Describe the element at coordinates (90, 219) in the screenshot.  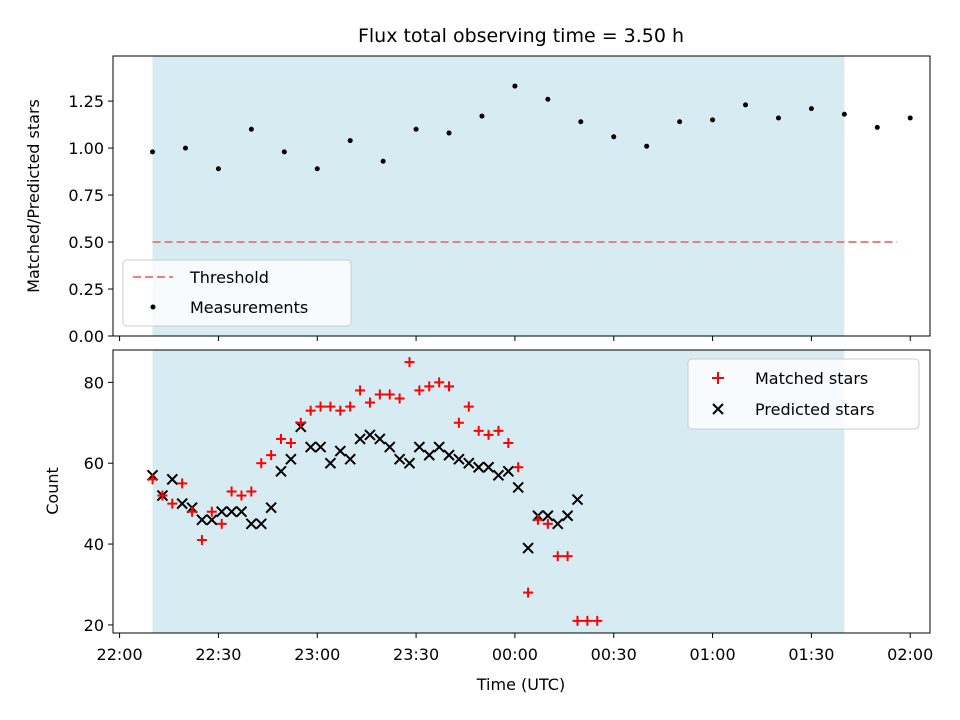
I see `ratio-y-ticks: 0.00 0.25 0.50 0.75 1.00 1.25` at that location.